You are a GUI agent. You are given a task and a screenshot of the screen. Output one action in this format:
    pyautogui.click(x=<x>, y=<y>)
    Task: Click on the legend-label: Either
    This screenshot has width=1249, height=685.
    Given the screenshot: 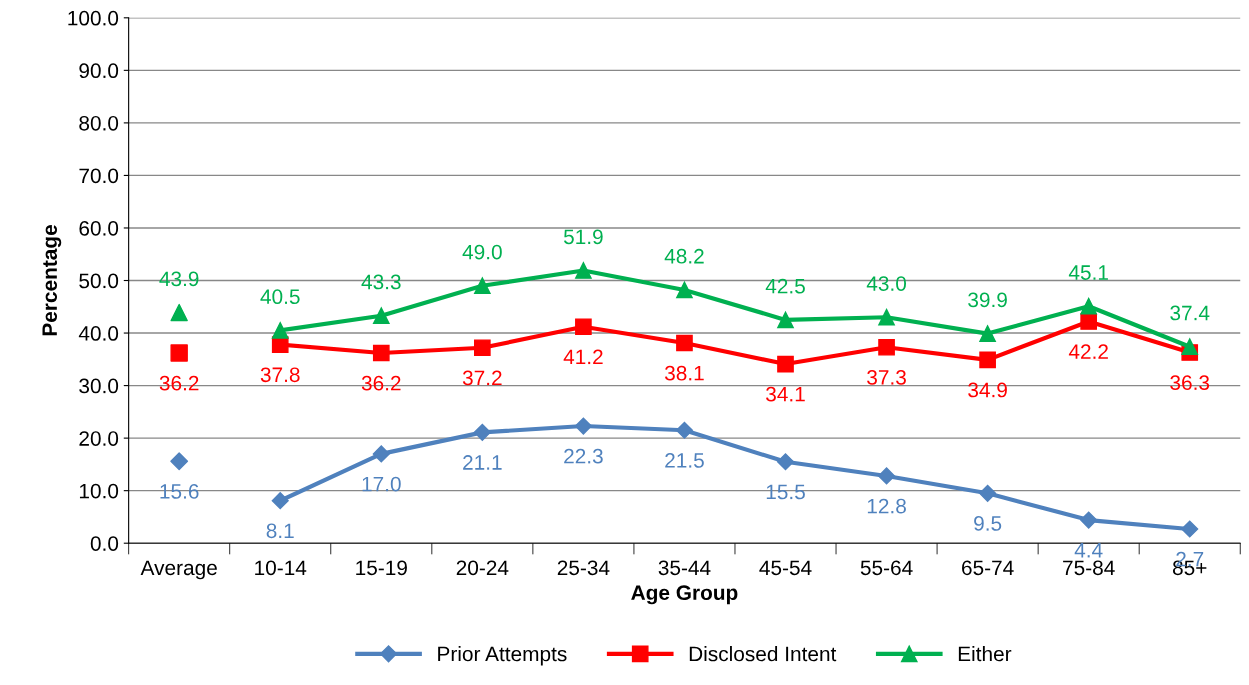 What is the action you would take?
    pyautogui.click(x=985, y=654)
    